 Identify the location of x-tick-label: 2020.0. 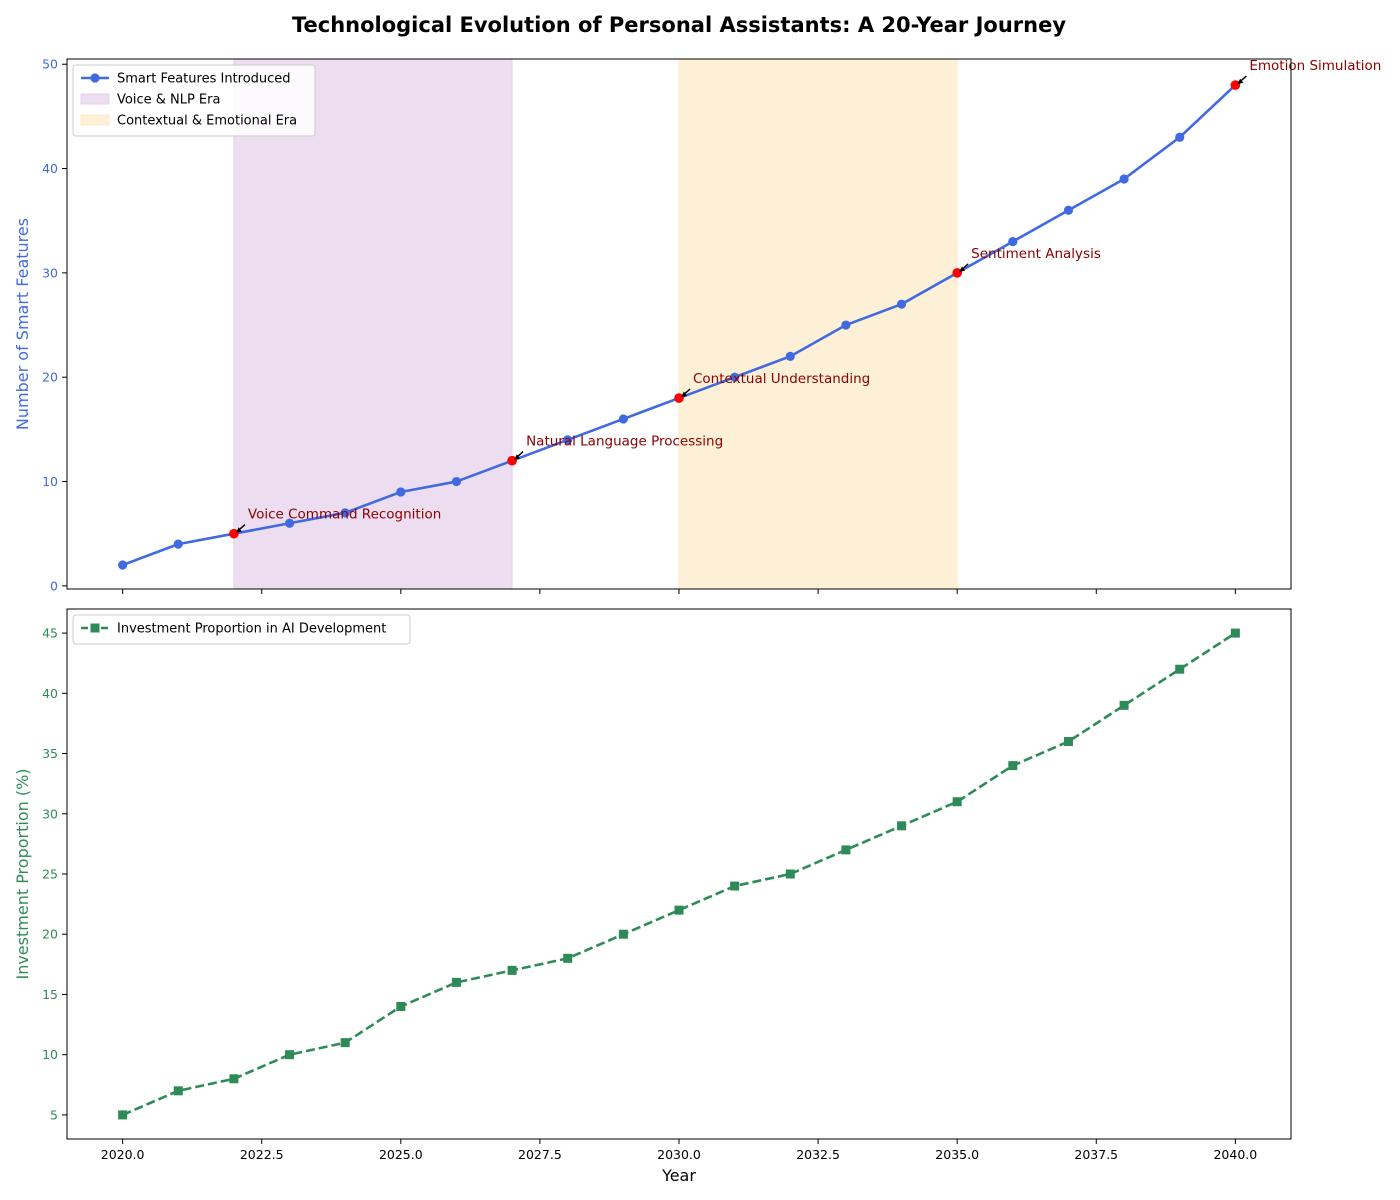
(123, 1154).